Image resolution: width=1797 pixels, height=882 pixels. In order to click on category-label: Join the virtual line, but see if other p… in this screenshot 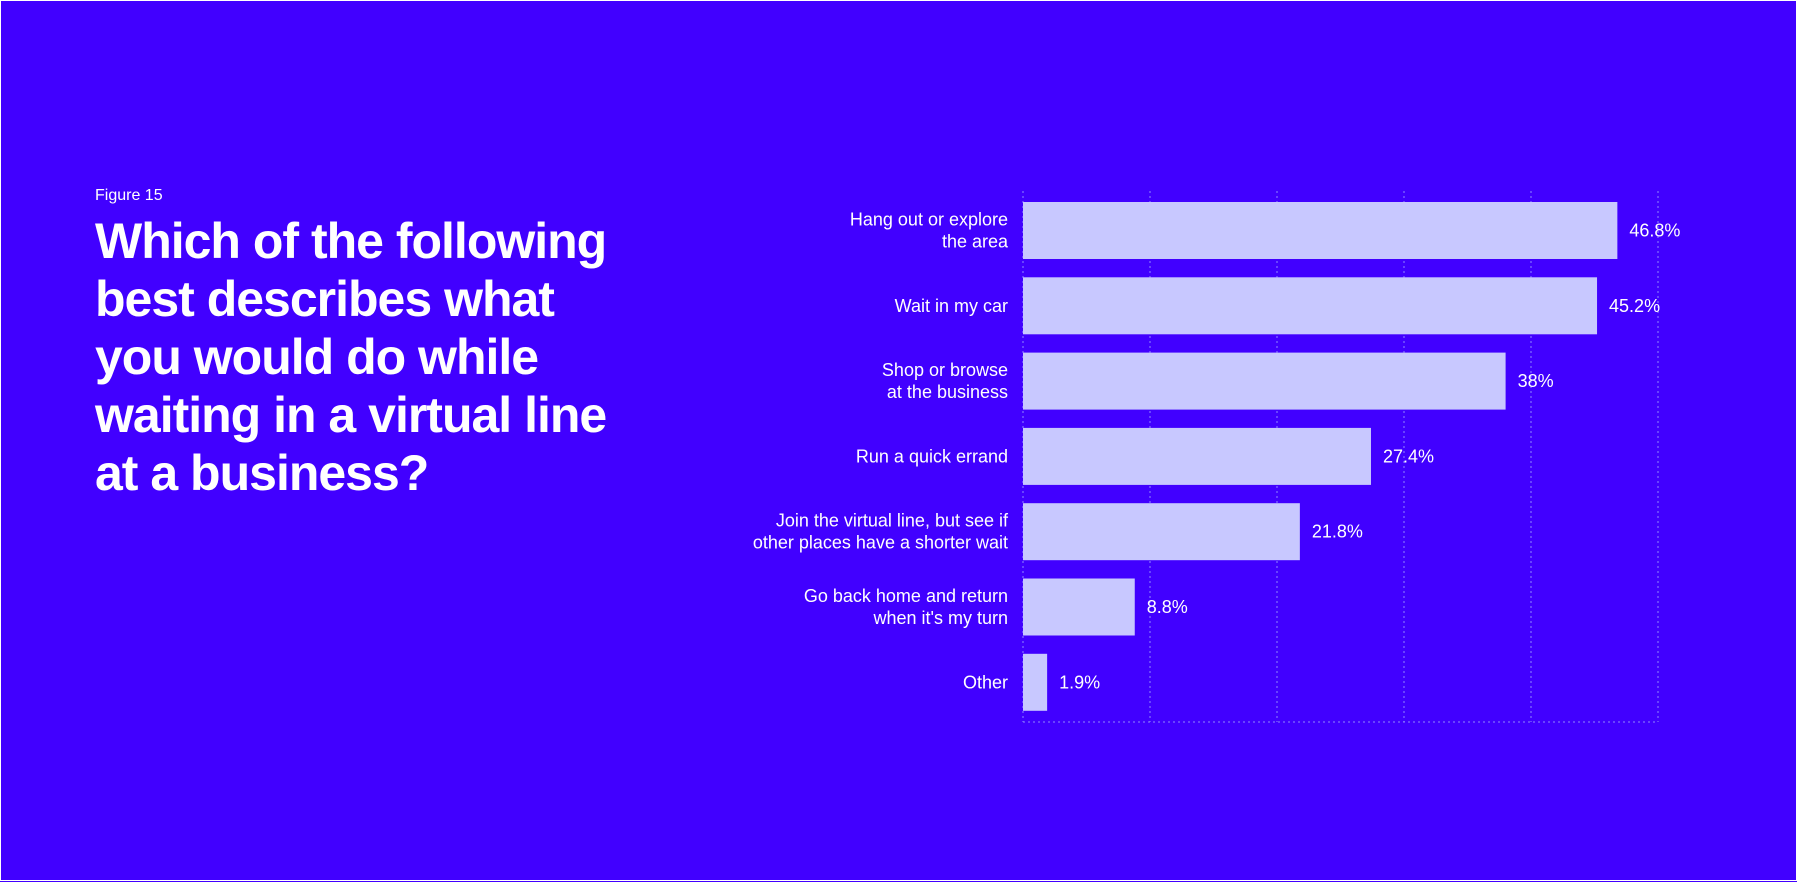, I will do `click(881, 532)`.